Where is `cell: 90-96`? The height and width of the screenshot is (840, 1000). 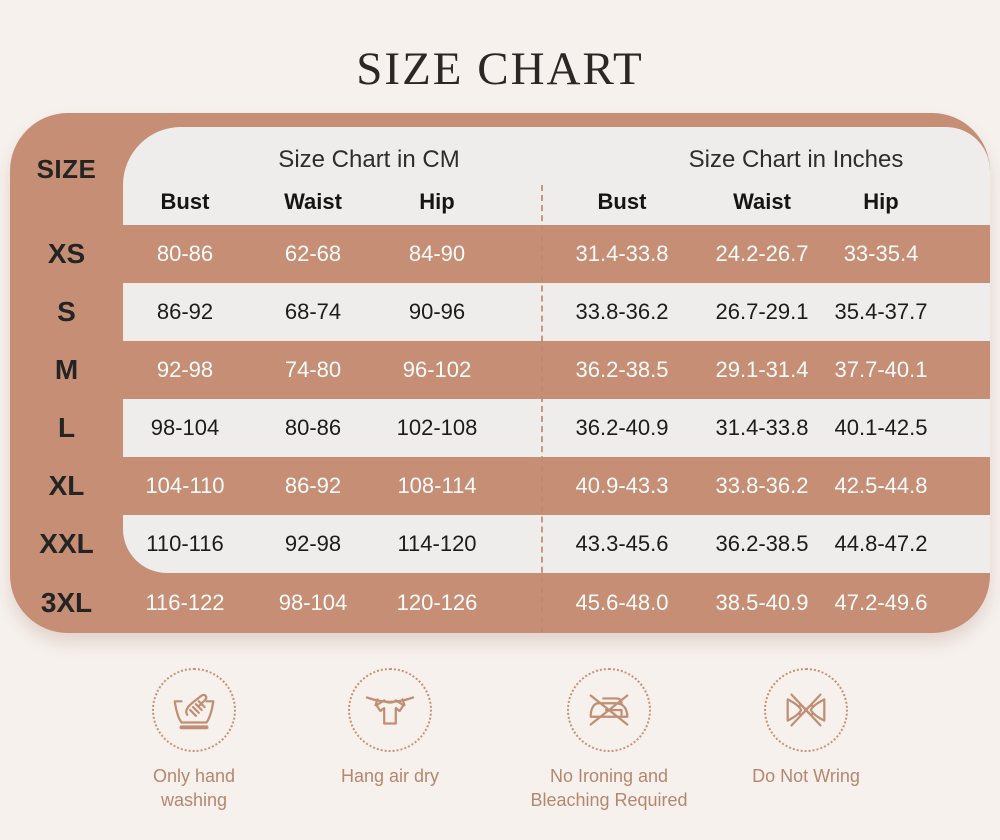 cell: 90-96 is located at coordinates (437, 311).